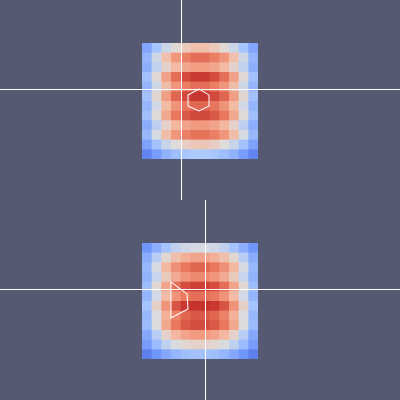  I want to click on top-heatmap, so click(200, 101).